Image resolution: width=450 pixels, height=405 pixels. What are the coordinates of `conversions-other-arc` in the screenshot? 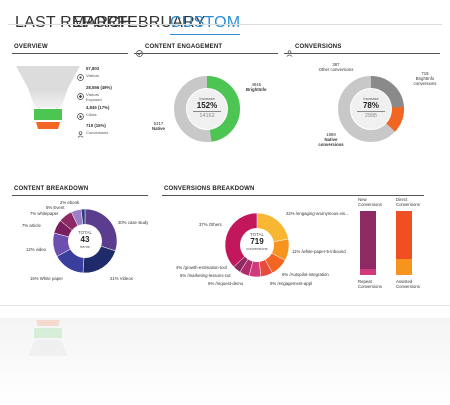 It's located at (371, 109).